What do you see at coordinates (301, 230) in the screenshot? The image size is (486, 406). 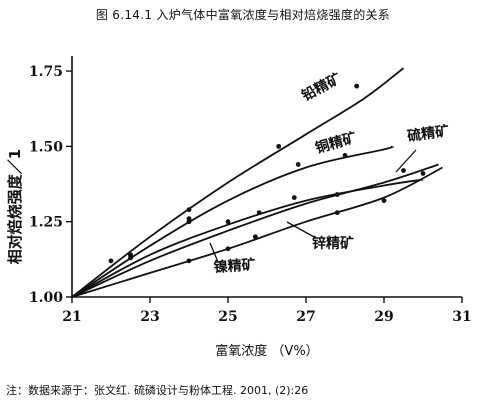 I see `leader-line-zinc` at bounding box center [301, 230].